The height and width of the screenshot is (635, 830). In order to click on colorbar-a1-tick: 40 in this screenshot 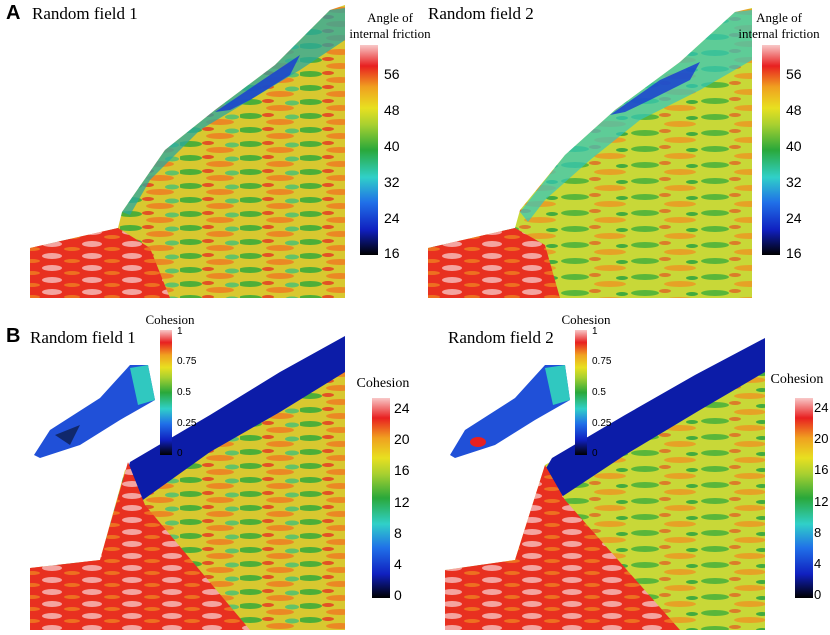, I will do `click(392, 146)`.